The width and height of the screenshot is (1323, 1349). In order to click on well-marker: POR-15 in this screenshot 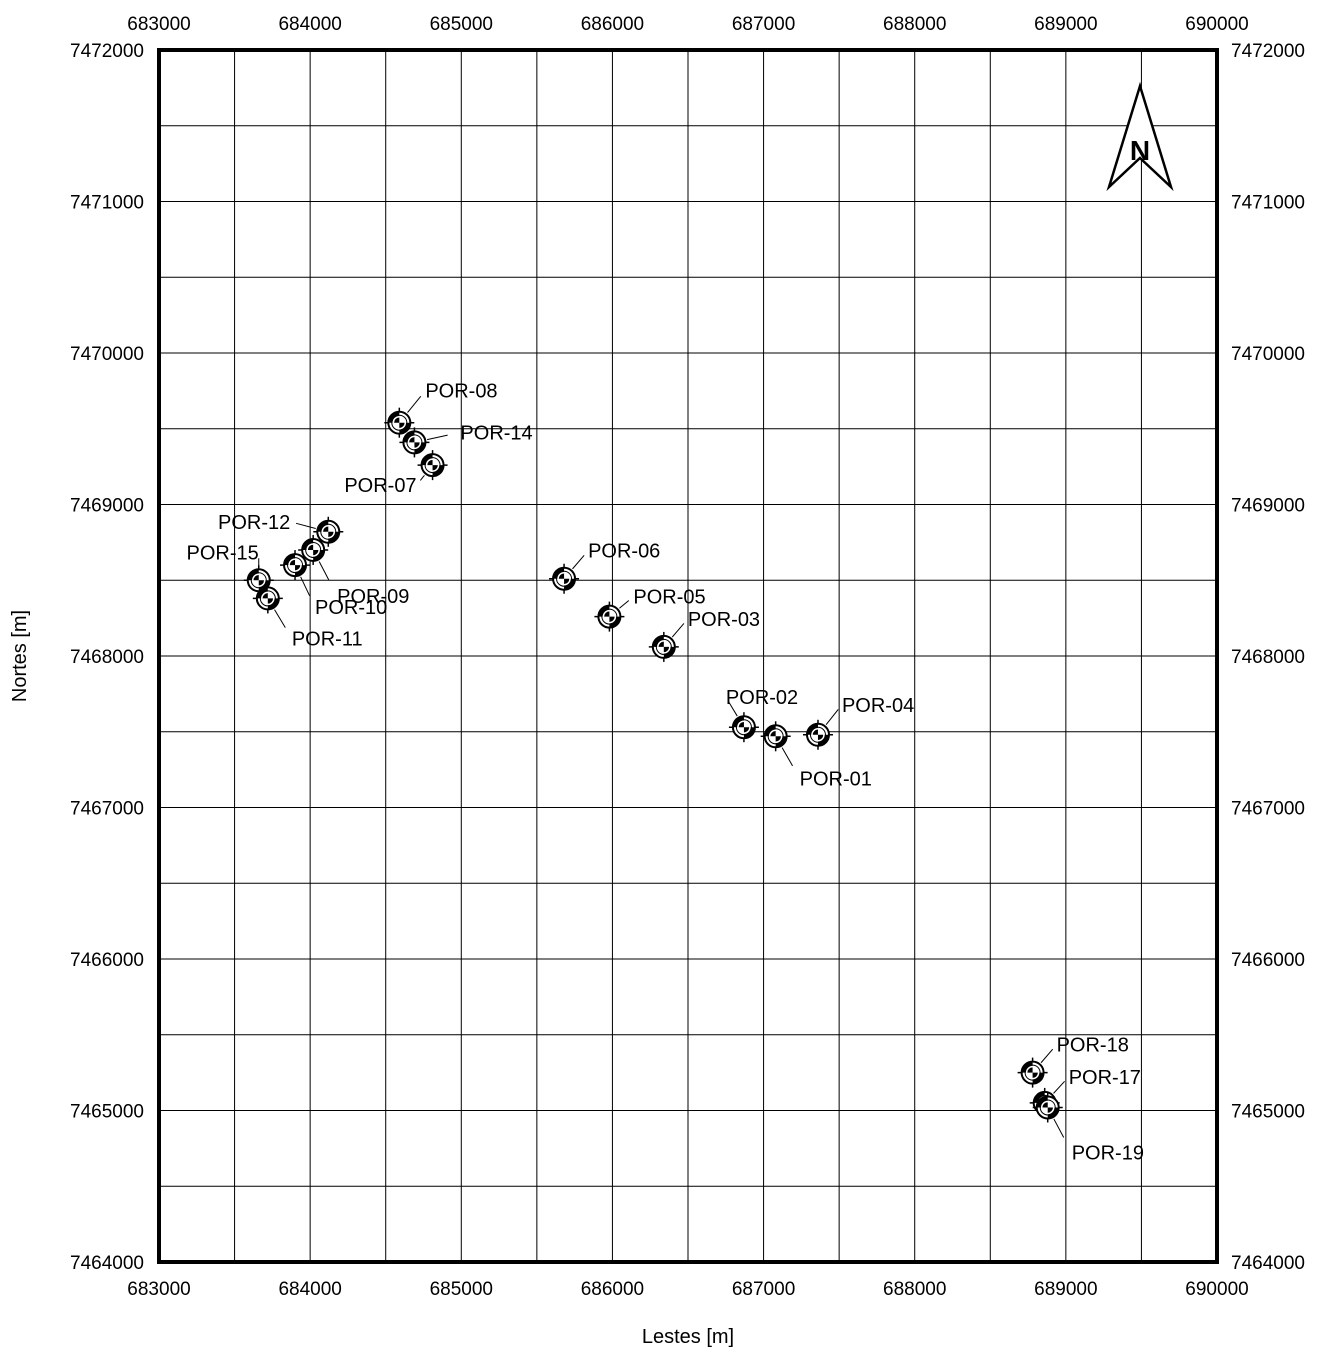, I will do `click(230, 569)`.